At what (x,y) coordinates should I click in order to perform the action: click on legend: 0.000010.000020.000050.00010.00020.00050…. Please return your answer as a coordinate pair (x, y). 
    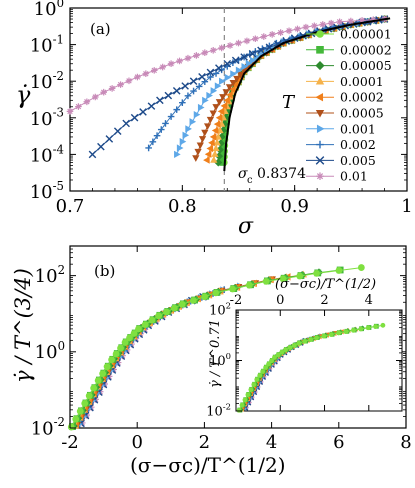
    Looking at the image, I should click on (349, 105).